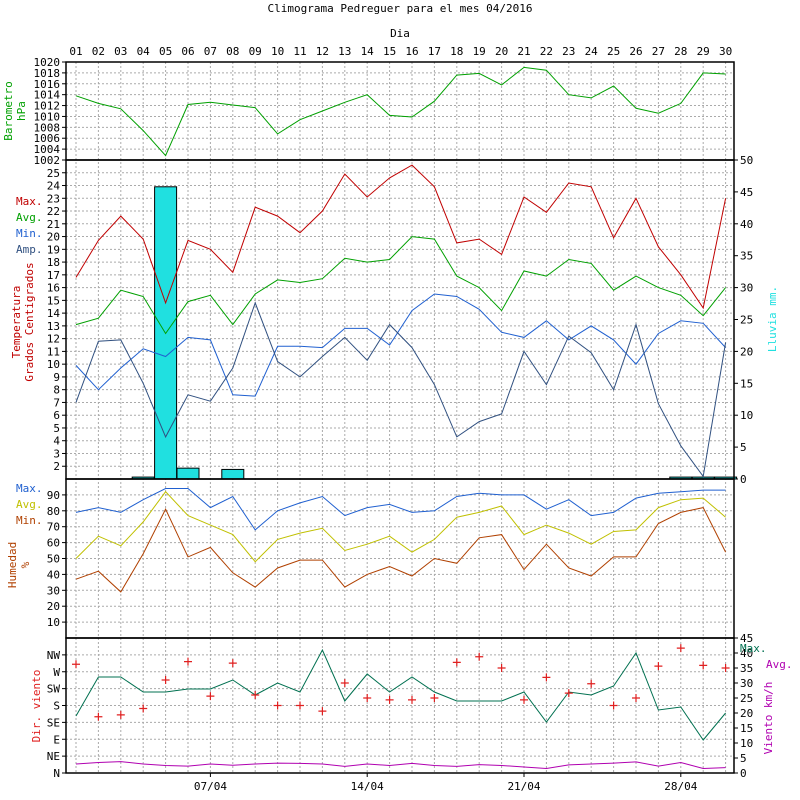 The height and width of the screenshot is (800, 800). I want to click on day-label-03: 03, so click(120, 51).